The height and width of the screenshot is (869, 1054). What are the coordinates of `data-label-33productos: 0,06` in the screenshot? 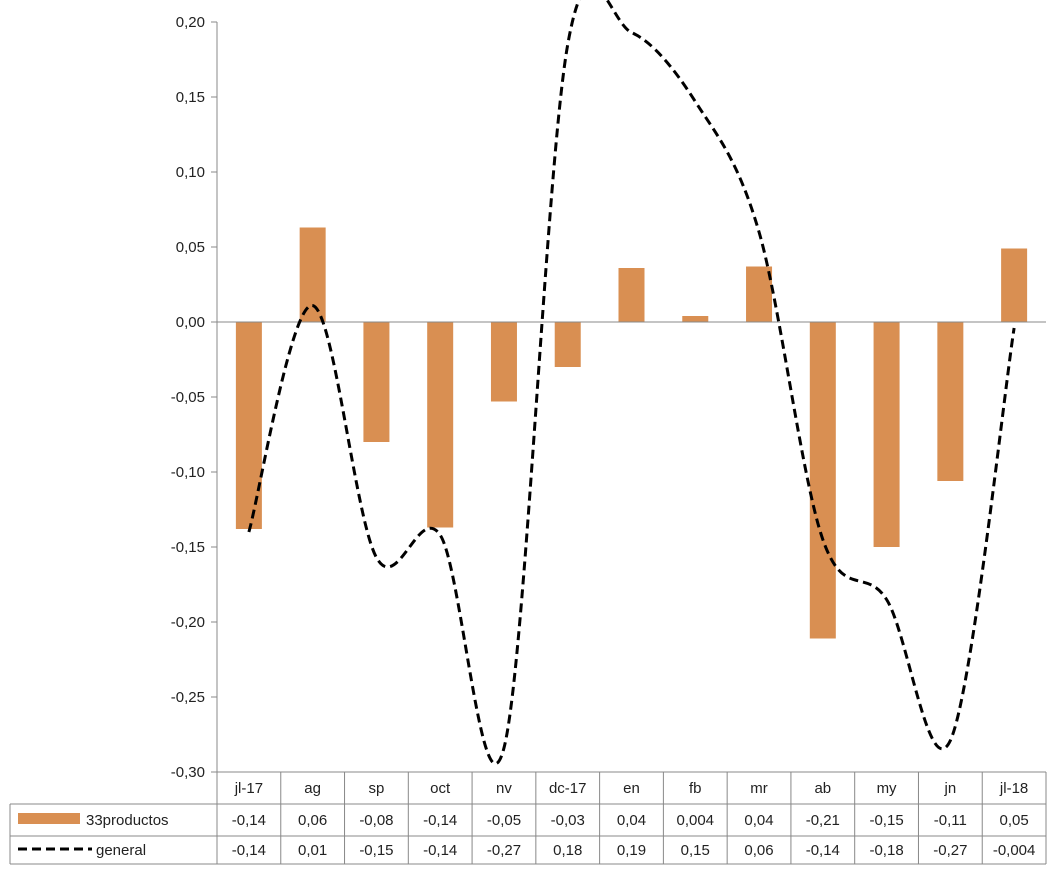 It's located at (312, 820).